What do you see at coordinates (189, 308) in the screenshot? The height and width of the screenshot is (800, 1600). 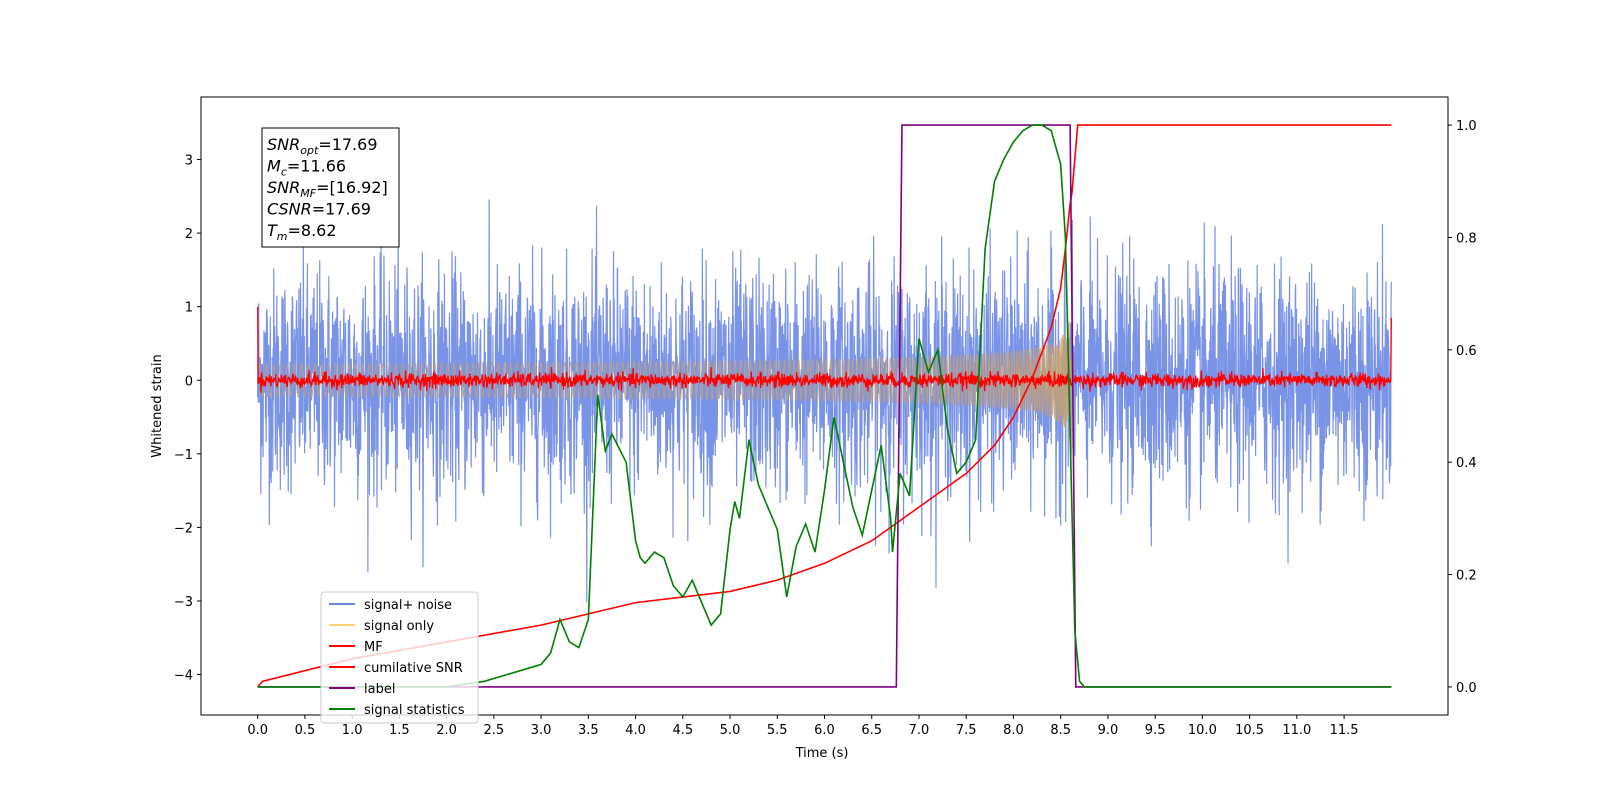 I see `y-tick-label: 1` at bounding box center [189, 308].